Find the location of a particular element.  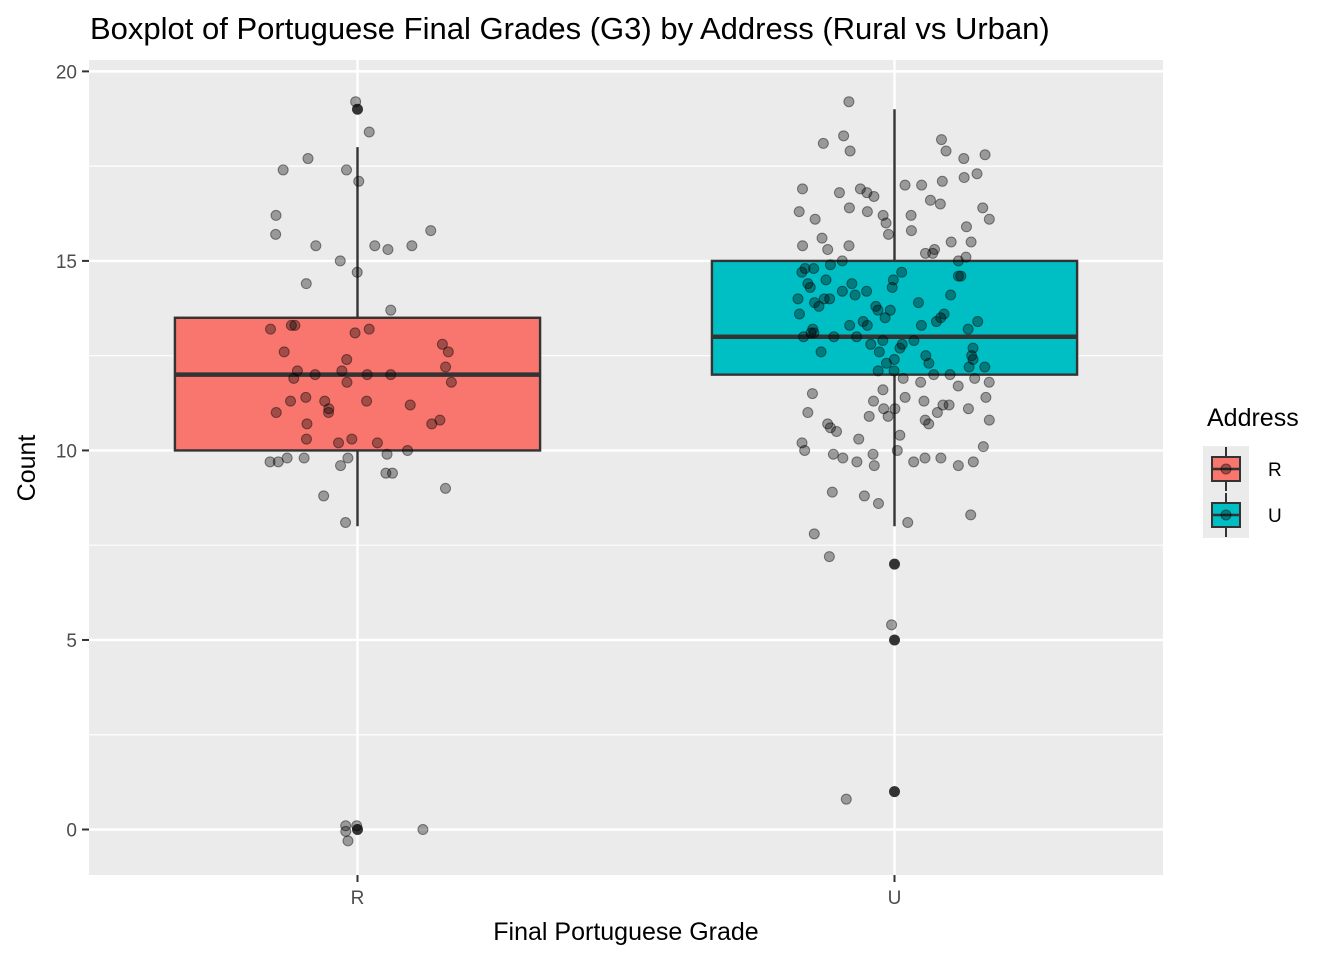

box-R is located at coordinates (357, 384).